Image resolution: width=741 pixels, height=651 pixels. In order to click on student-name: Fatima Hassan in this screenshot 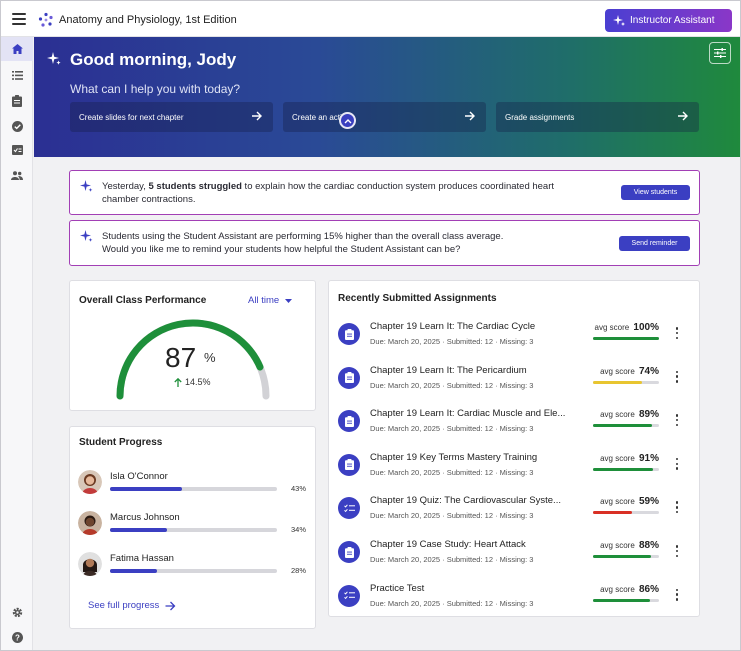, I will do `click(142, 558)`.